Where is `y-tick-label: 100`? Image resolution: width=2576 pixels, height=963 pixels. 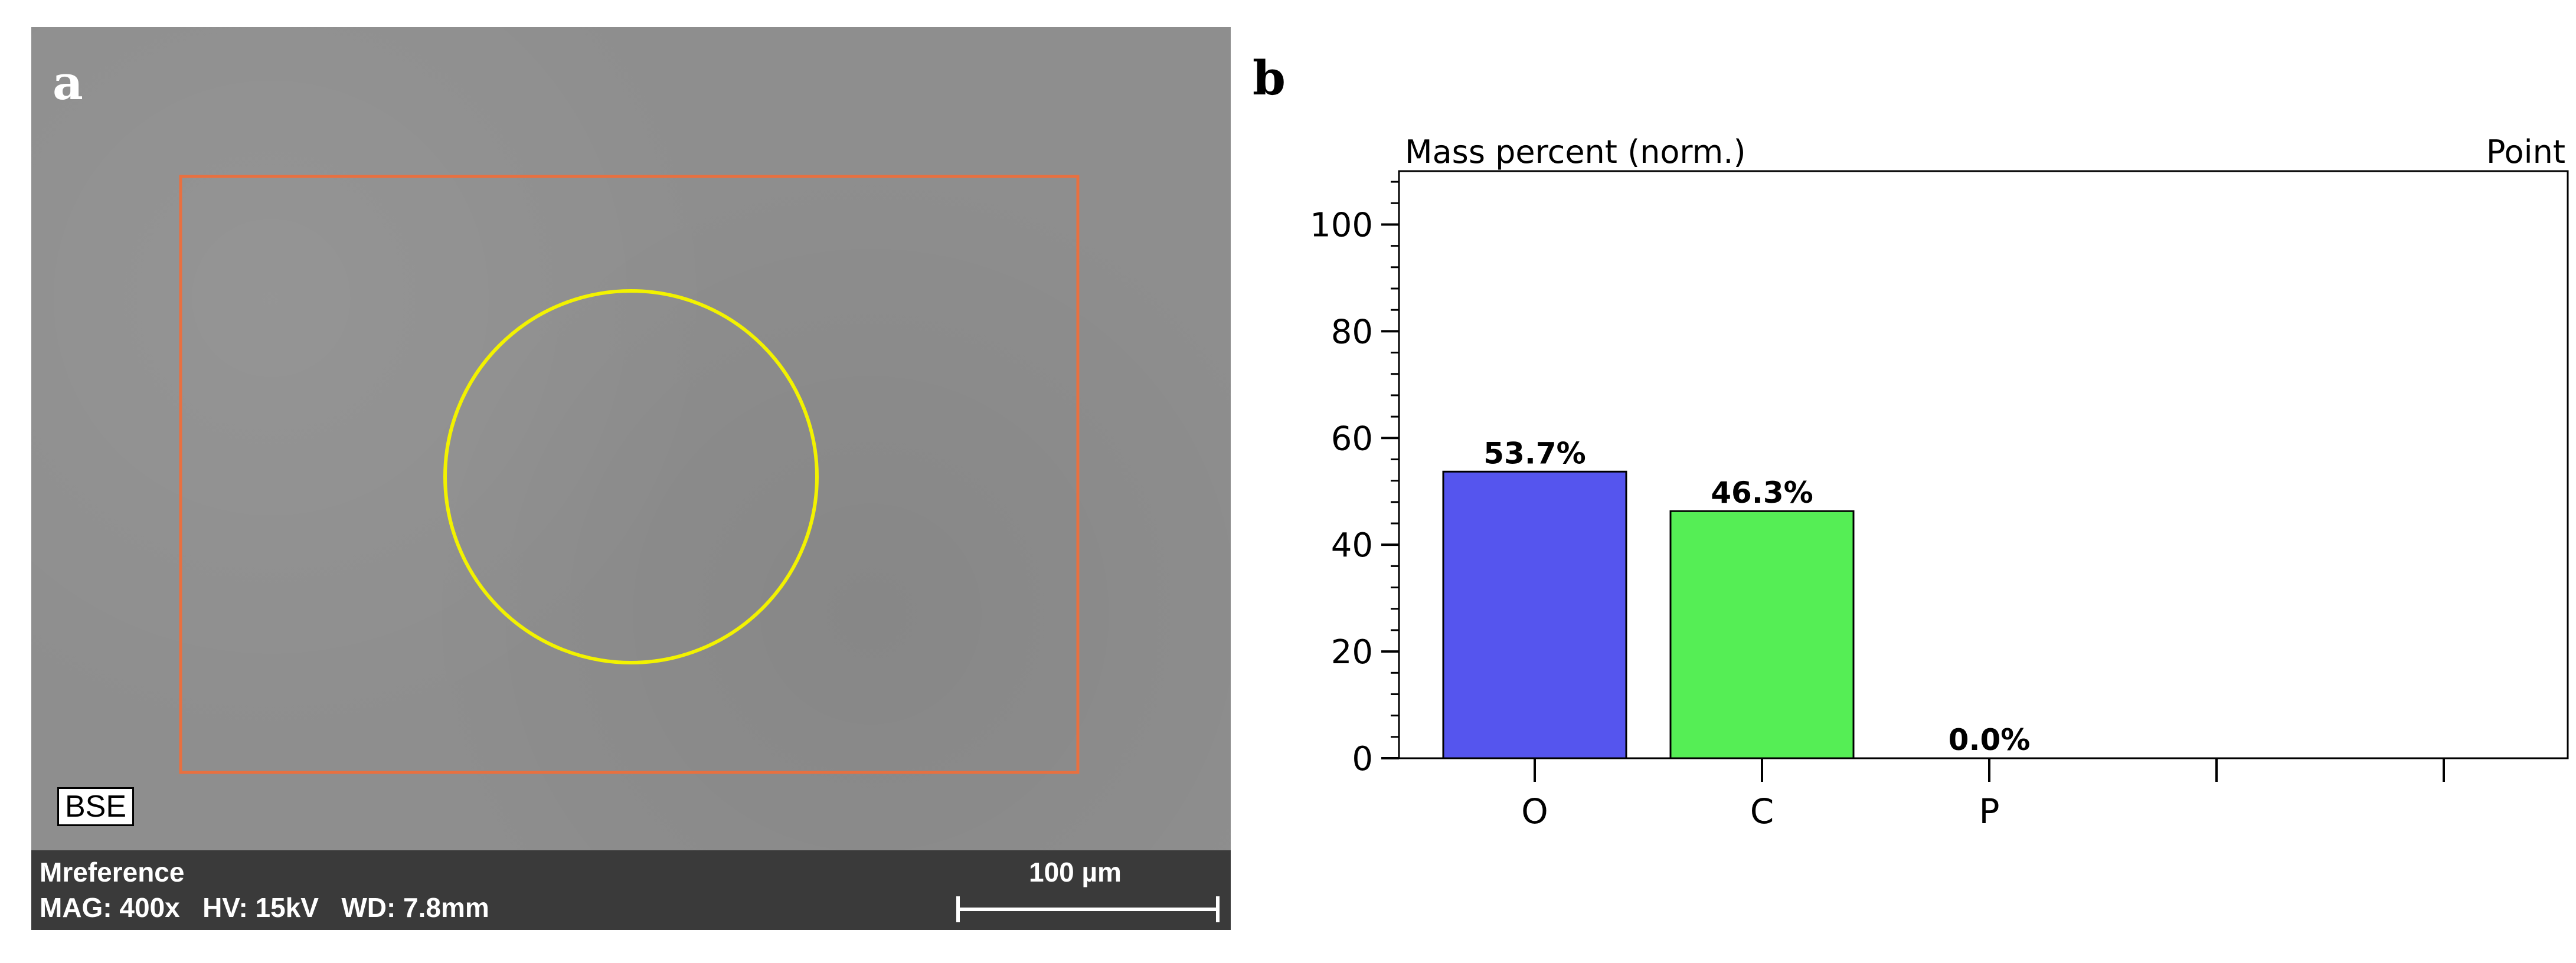 y-tick-label: 100 is located at coordinates (1341, 225).